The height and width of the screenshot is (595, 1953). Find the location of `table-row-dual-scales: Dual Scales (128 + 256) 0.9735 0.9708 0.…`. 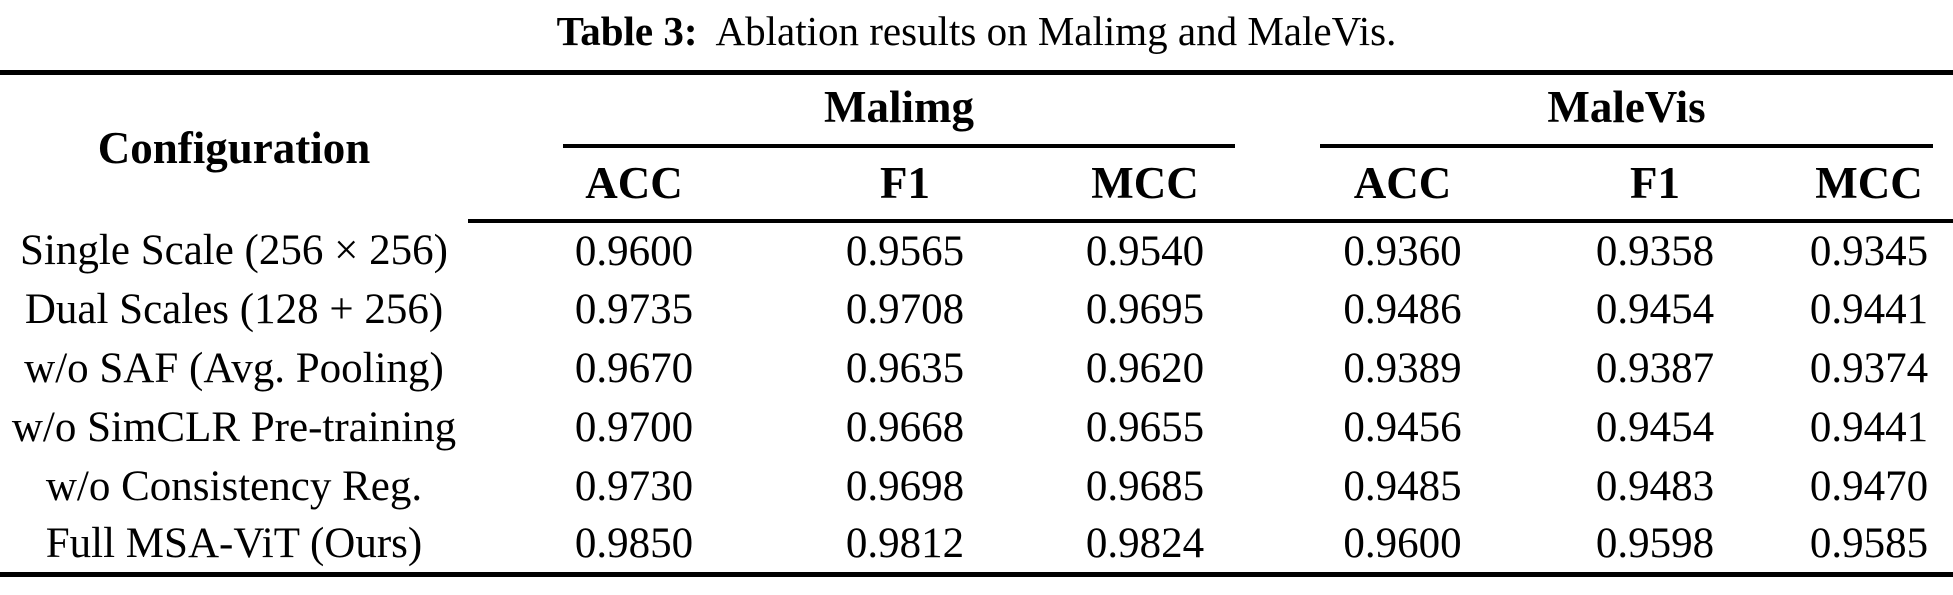

table-row-dual-scales: Dual Scales (128 + 256) 0.9735 0.9708 0.… is located at coordinates (976, 309).